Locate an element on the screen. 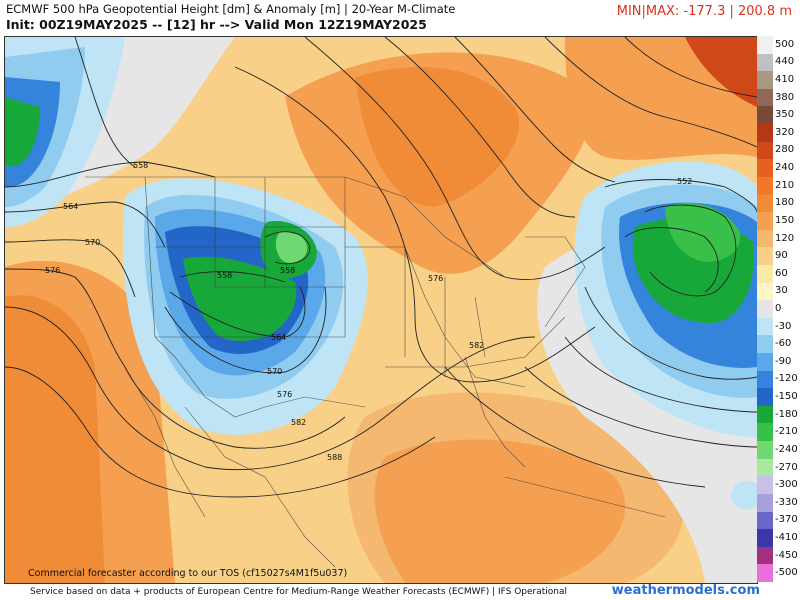  low-east-inner is located at coordinates (703, 232).